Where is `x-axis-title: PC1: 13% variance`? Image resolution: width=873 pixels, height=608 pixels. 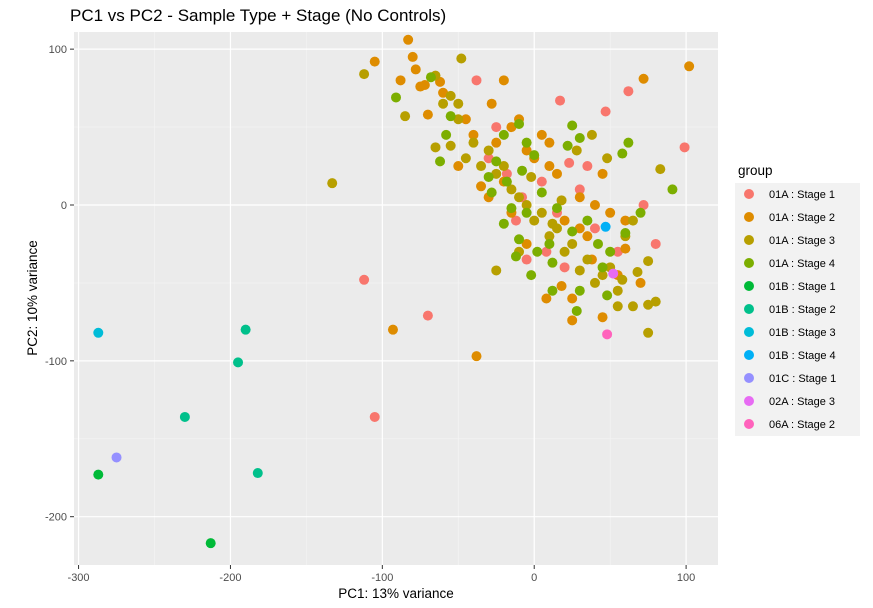
x-axis-title: PC1: 13% variance is located at coordinates (396, 593).